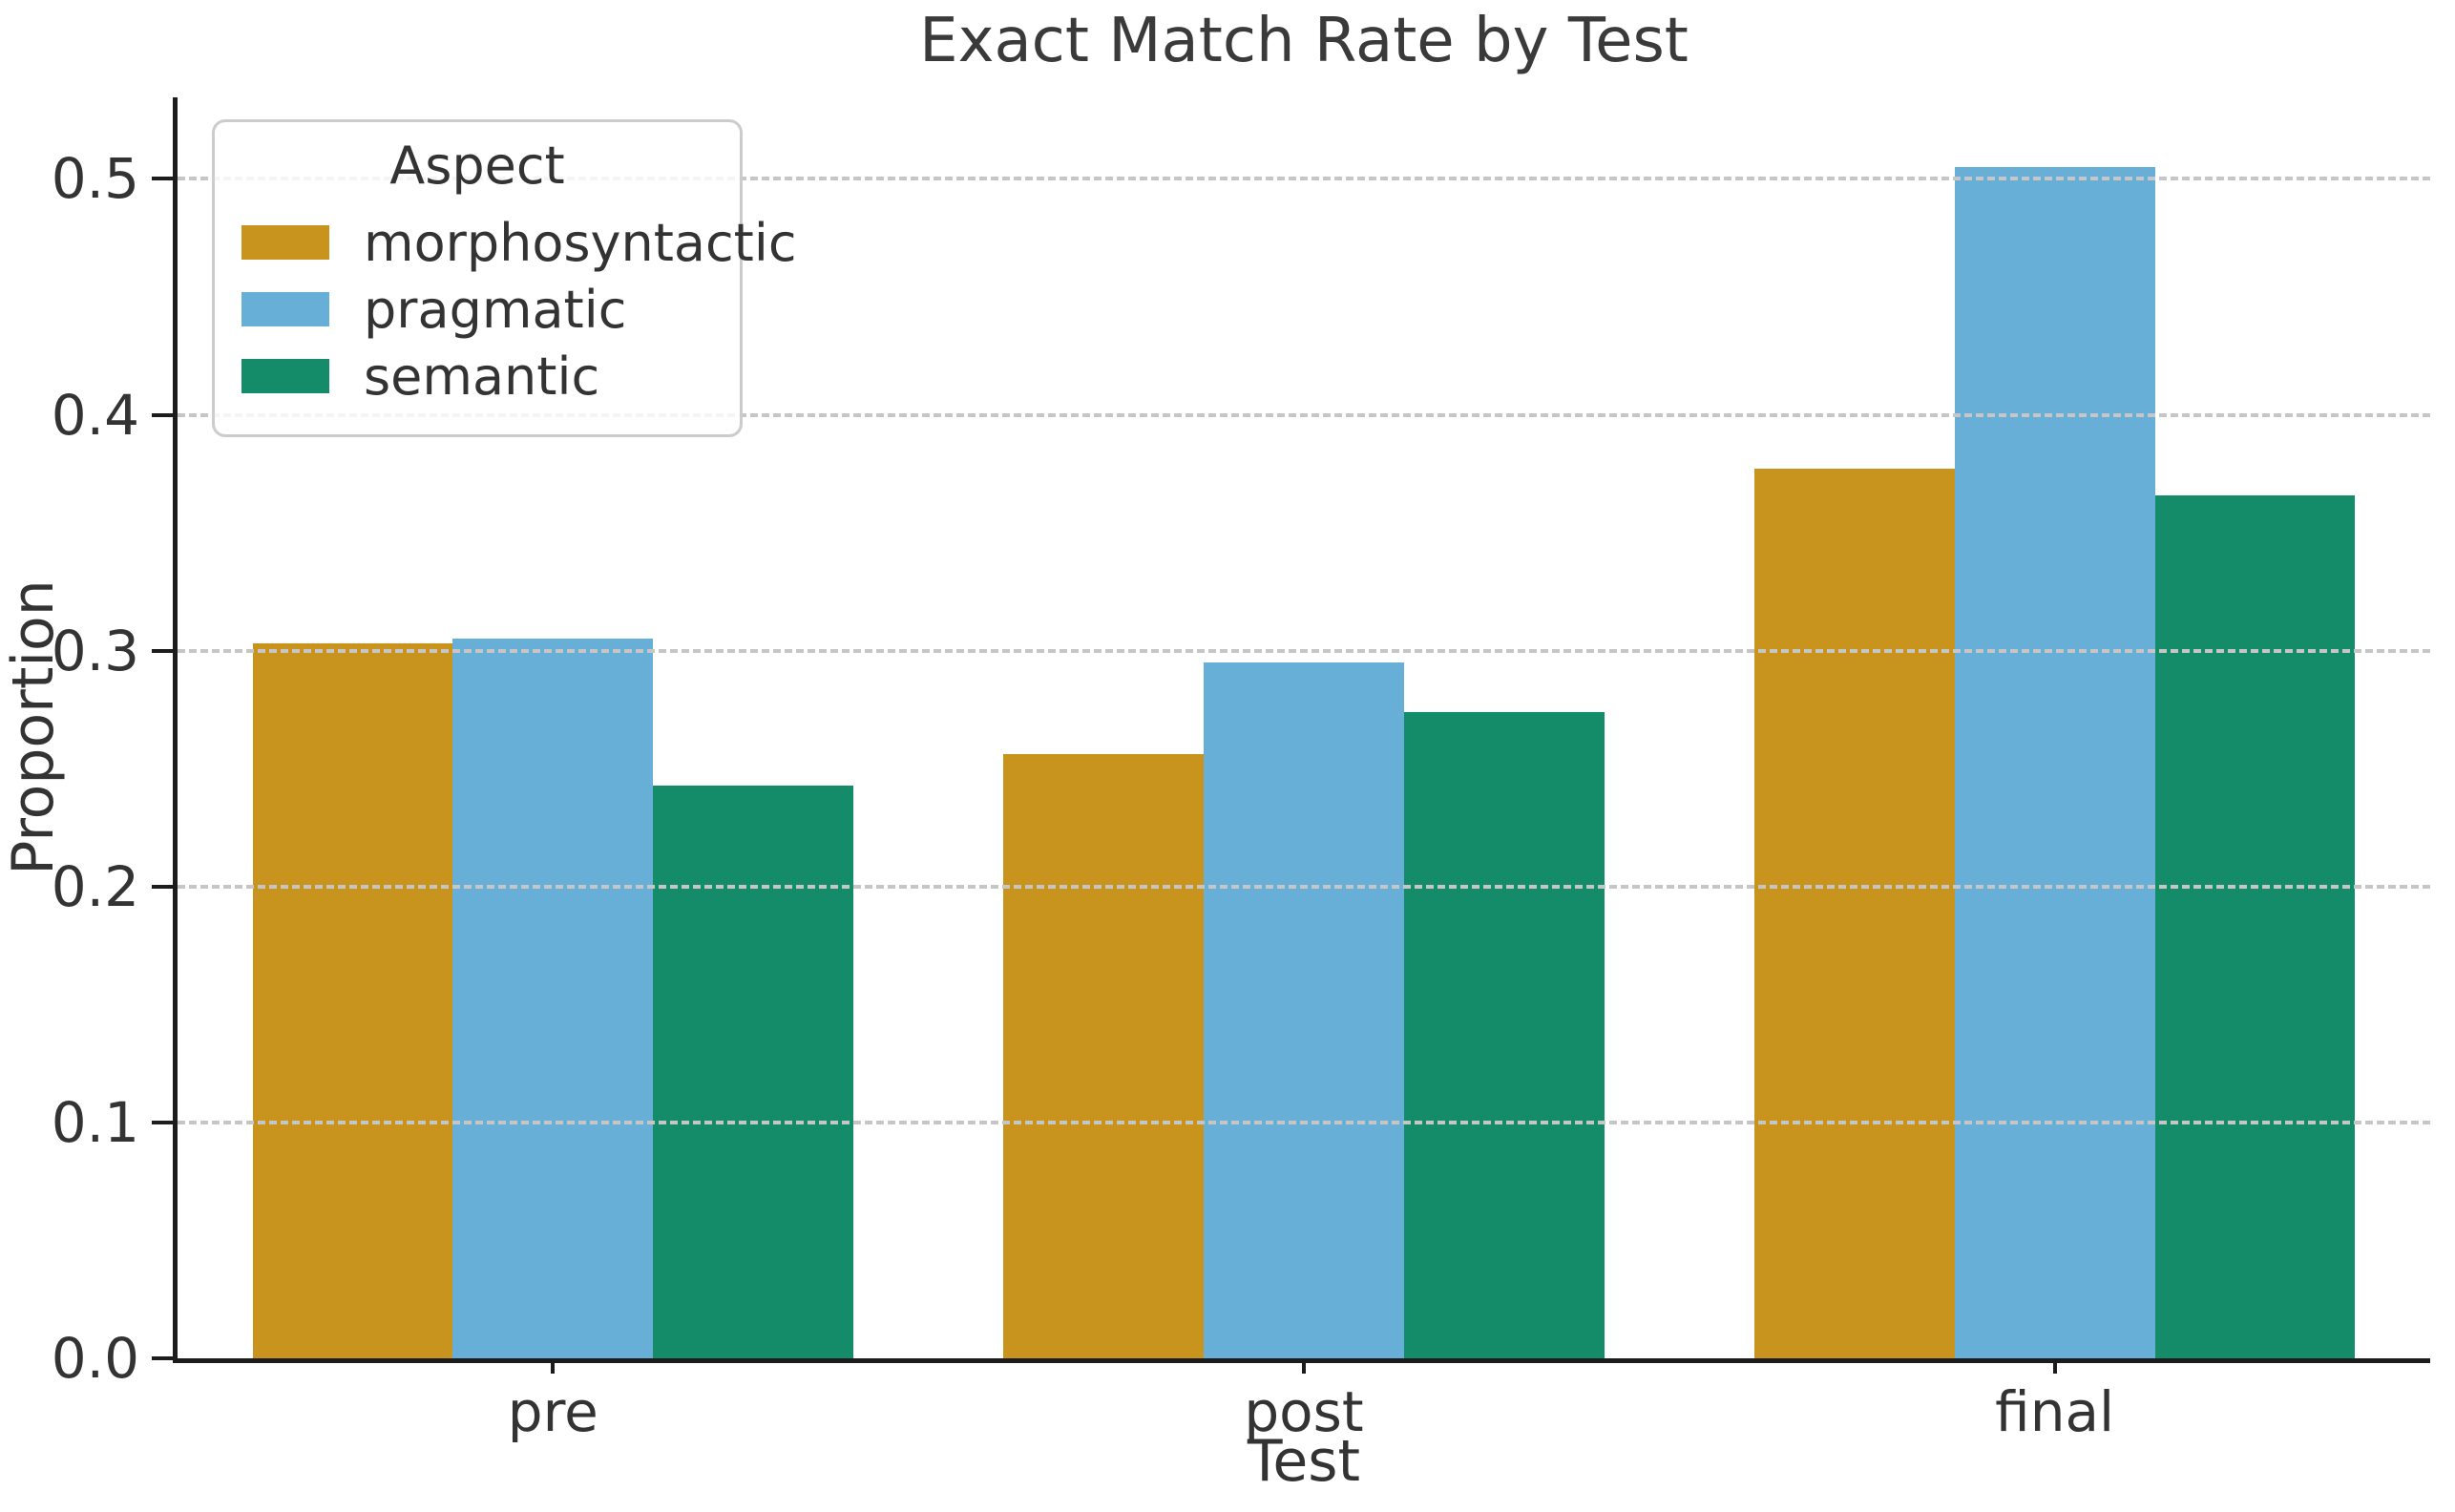 The image size is (2455, 1512). Describe the element at coordinates (1304, 1412) in the screenshot. I see `x-tick-label-post: post` at that location.